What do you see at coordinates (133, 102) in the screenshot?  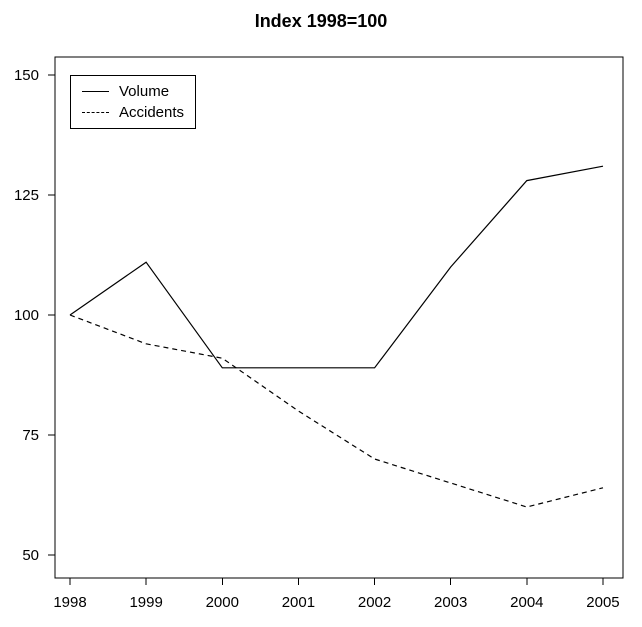 I see `legend: Volume Accidents` at bounding box center [133, 102].